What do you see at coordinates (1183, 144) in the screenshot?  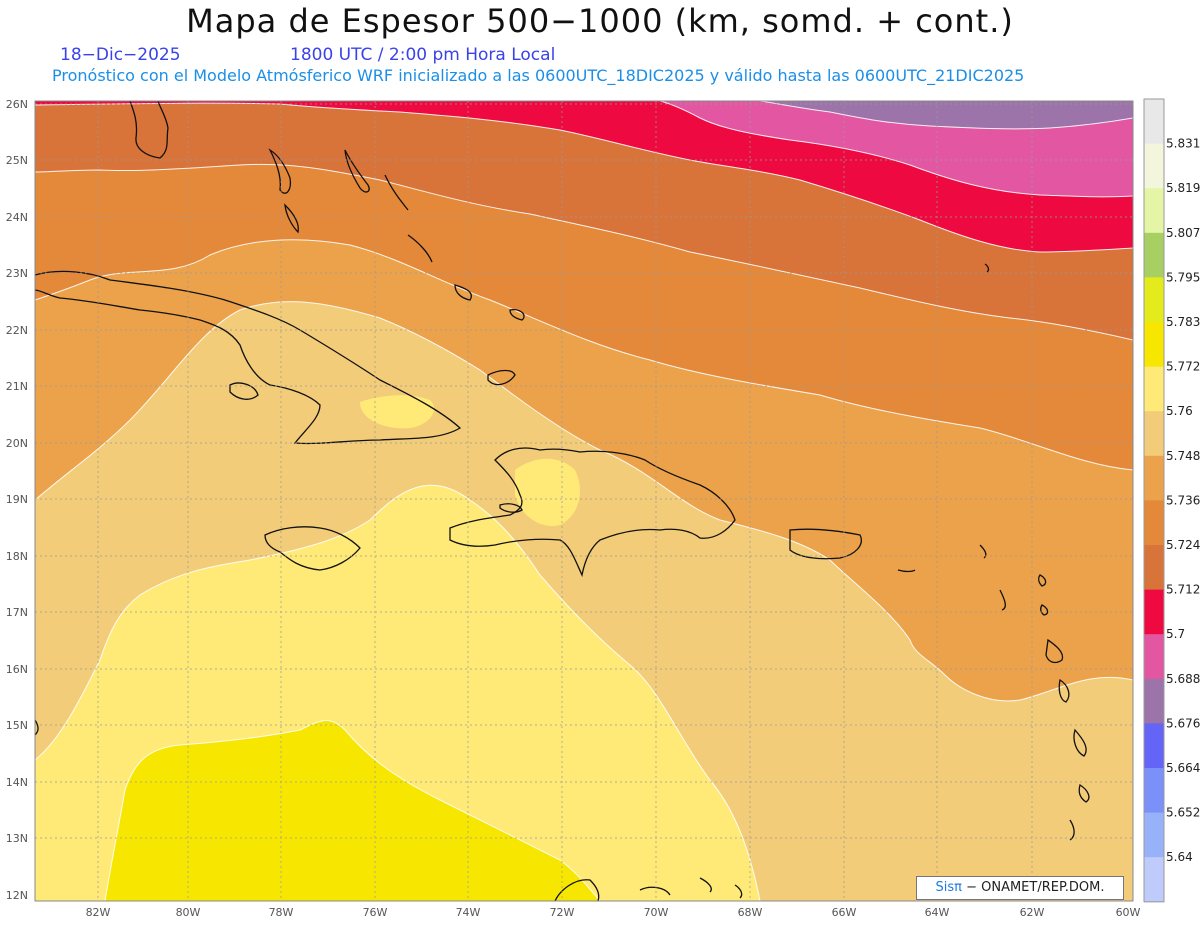 I see `colorbar-label: 5.831` at bounding box center [1183, 144].